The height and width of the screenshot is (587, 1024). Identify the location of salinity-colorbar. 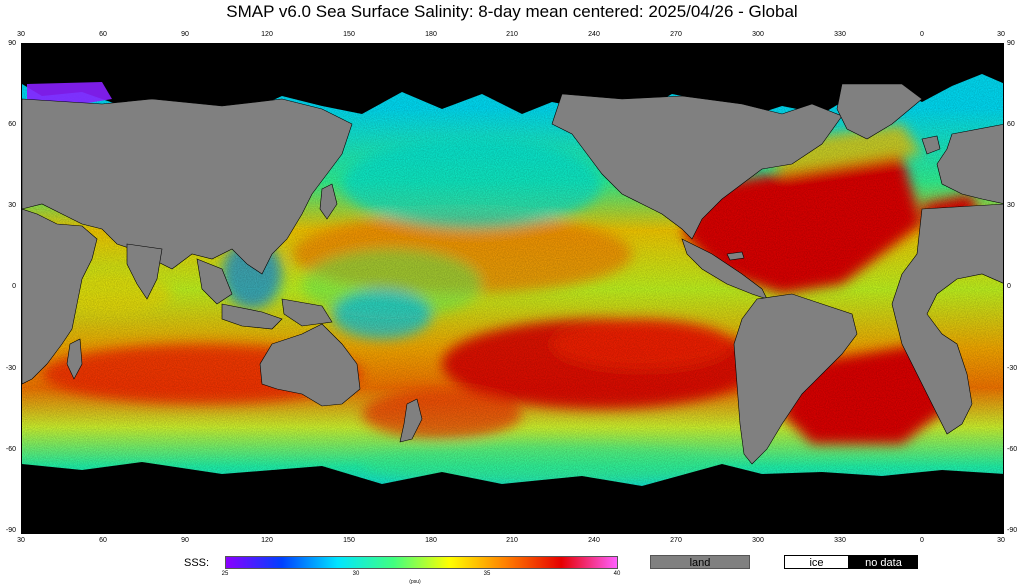
(421, 562).